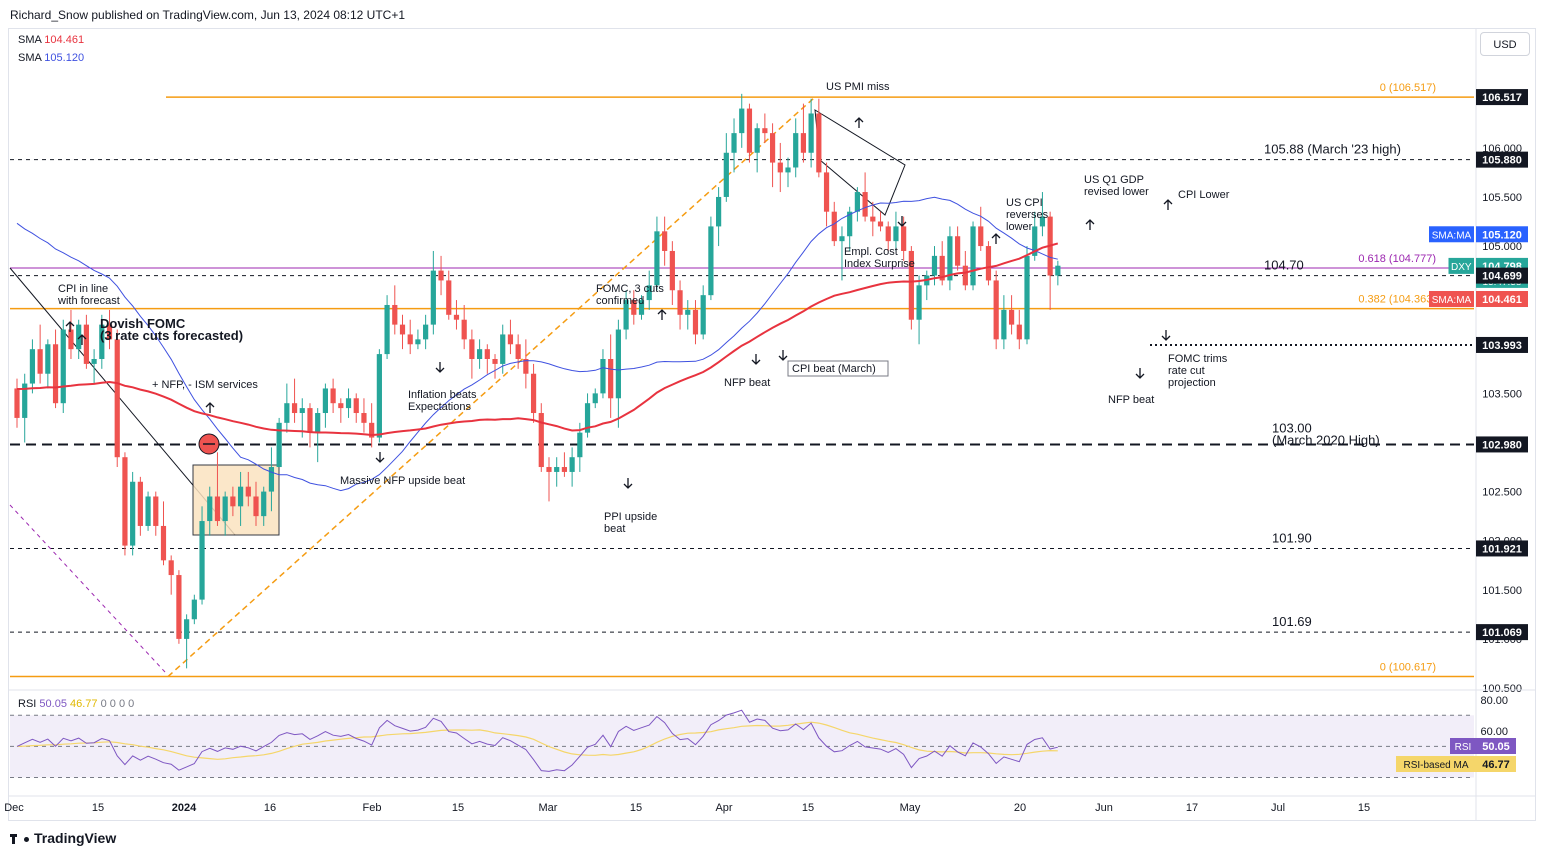 The image size is (1546, 857). I want to click on rsi-line, so click(537, 740).